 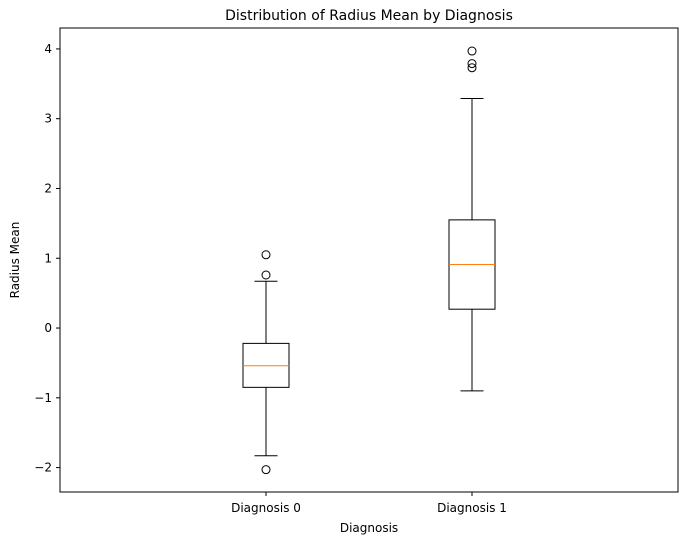 What do you see at coordinates (48, 328) in the screenshot?
I see `y-tick-label: 0` at bounding box center [48, 328].